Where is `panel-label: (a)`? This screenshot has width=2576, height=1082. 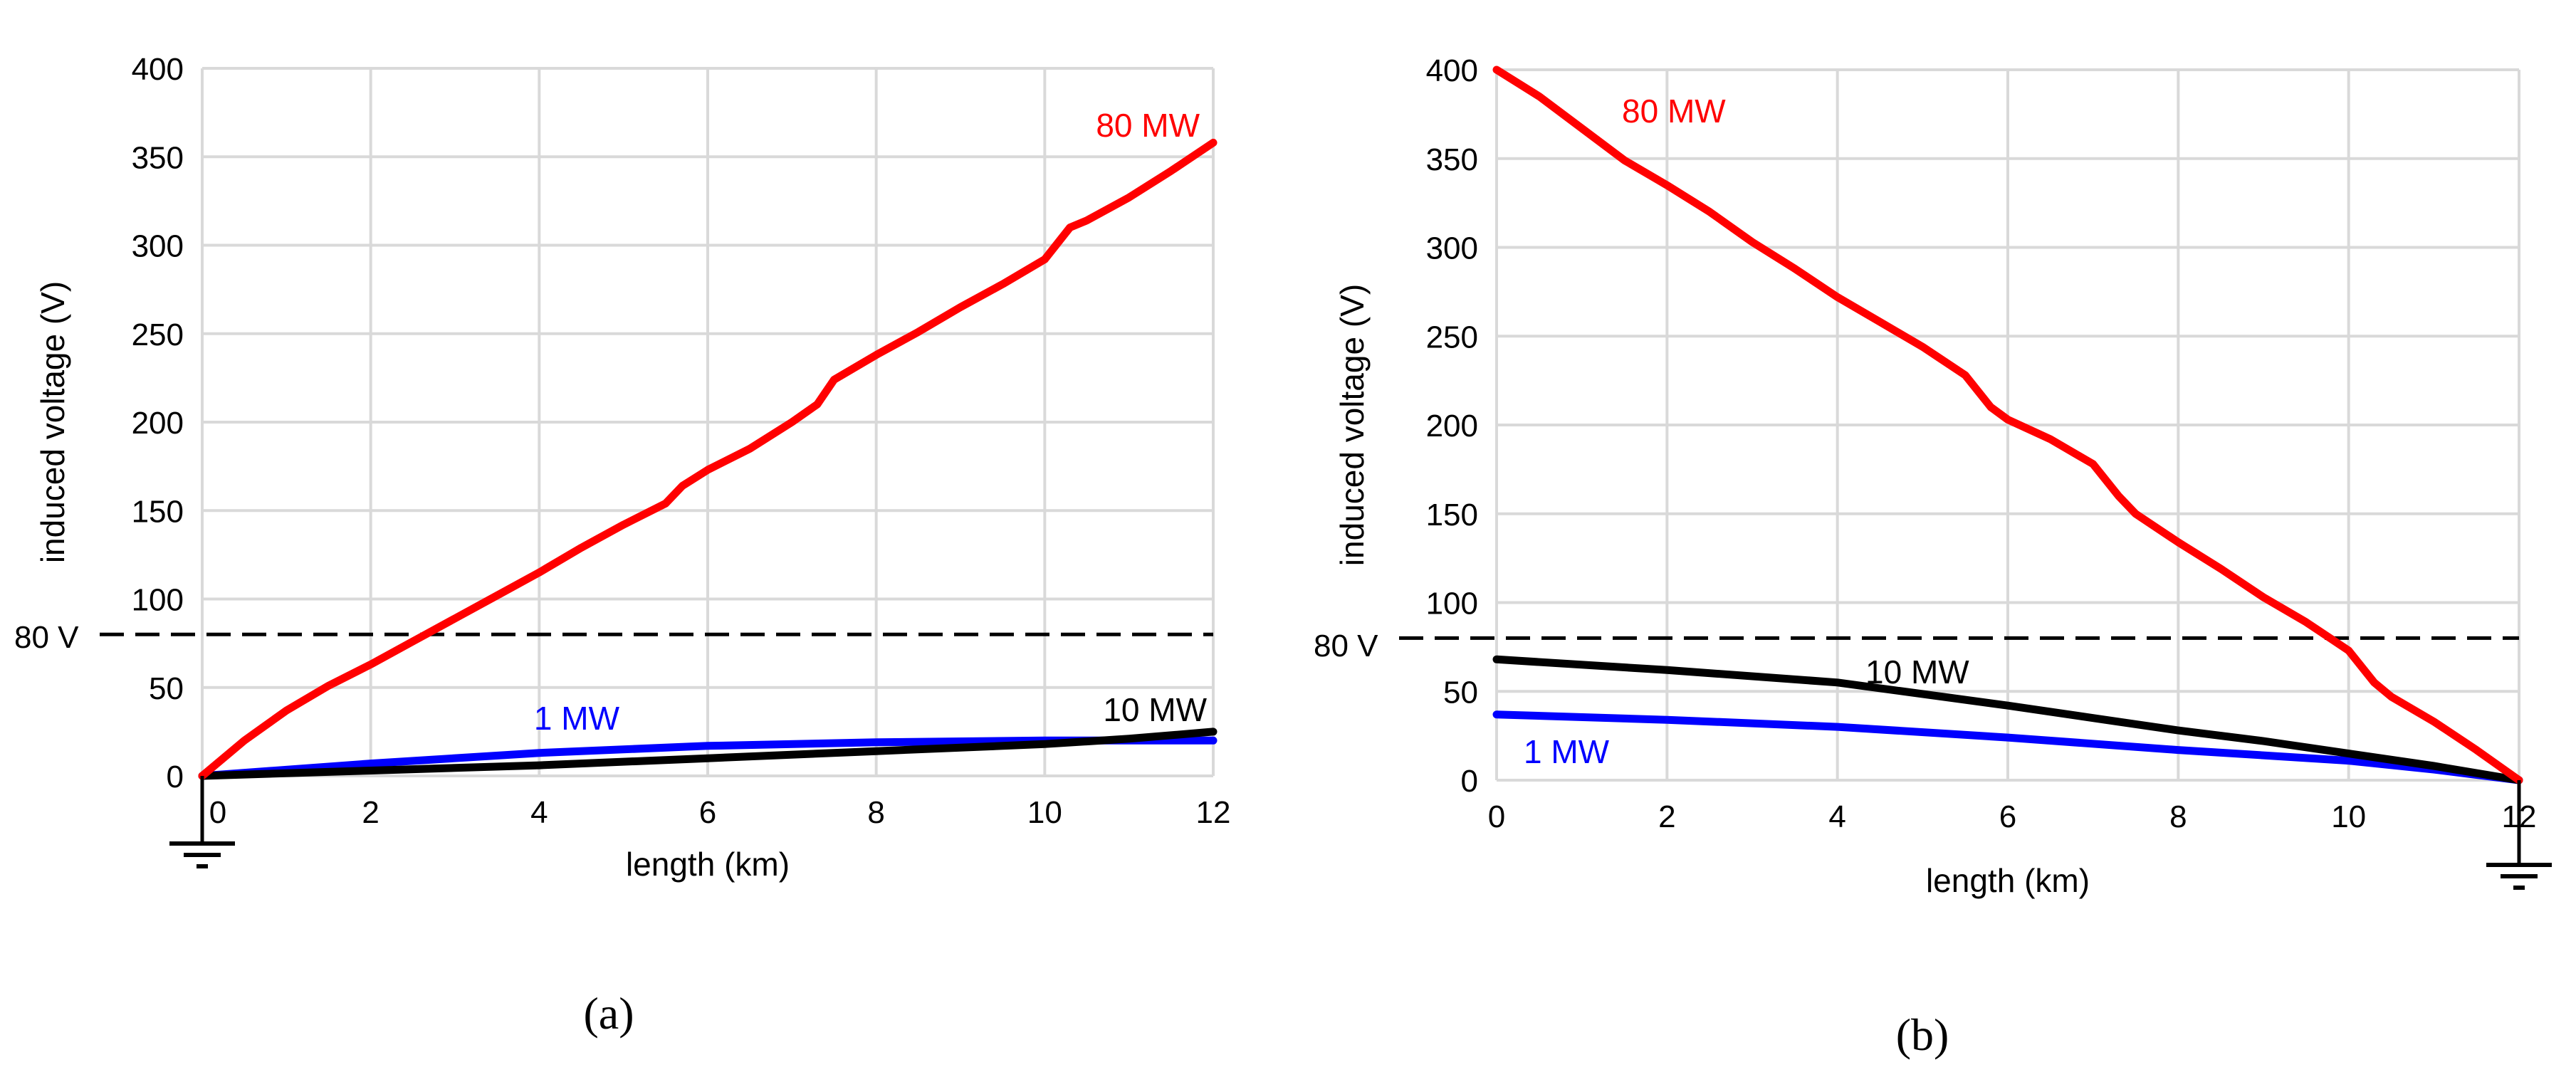 panel-label: (a) is located at coordinates (608, 1013).